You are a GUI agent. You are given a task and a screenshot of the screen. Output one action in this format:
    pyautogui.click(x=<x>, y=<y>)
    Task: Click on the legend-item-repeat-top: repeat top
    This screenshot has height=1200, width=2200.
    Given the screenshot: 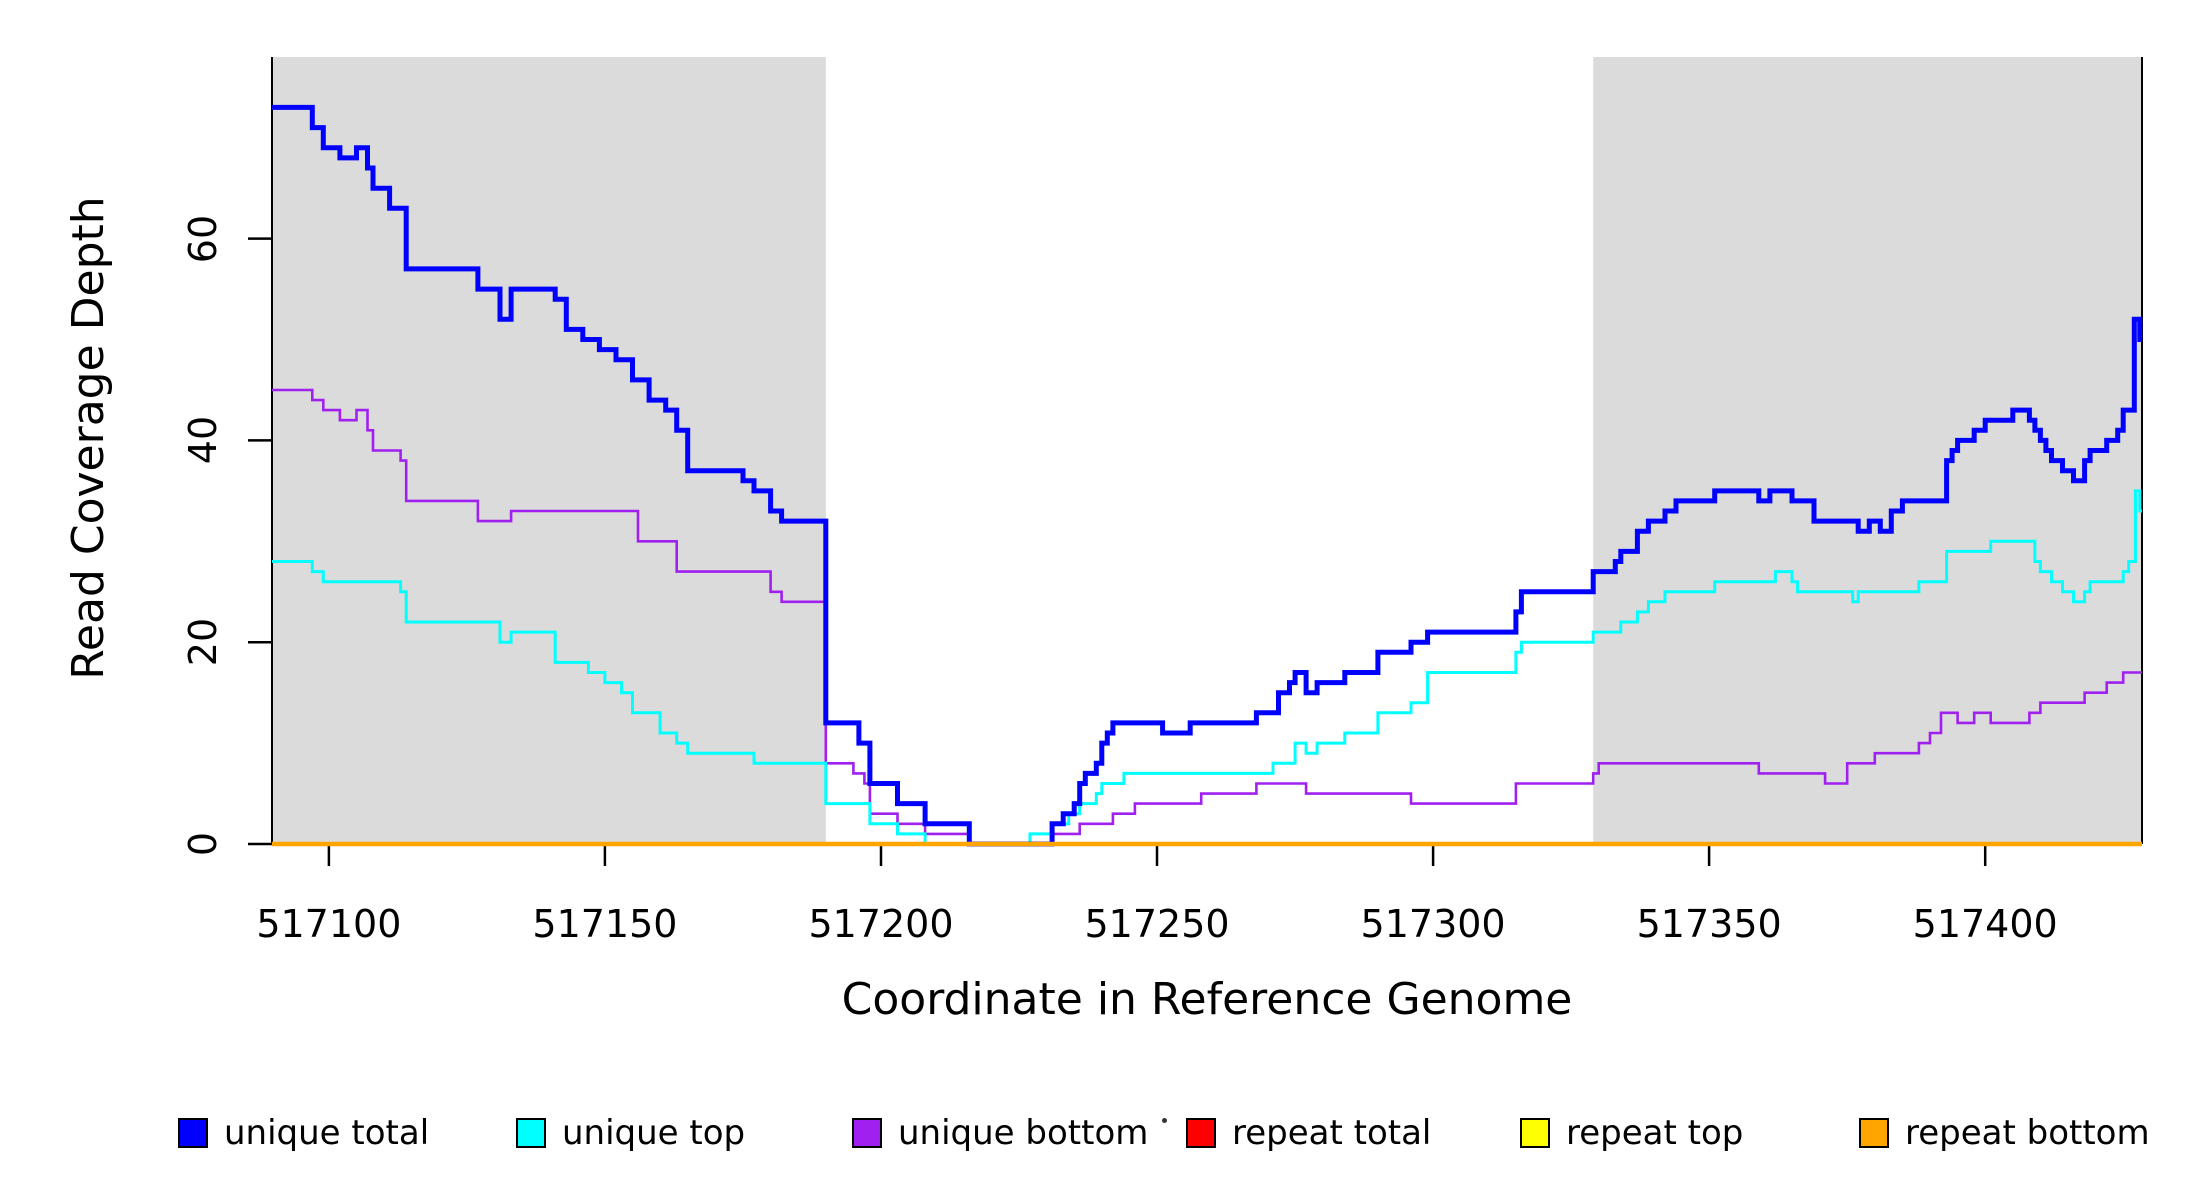 What is the action you would take?
    pyautogui.click(x=1631, y=1133)
    